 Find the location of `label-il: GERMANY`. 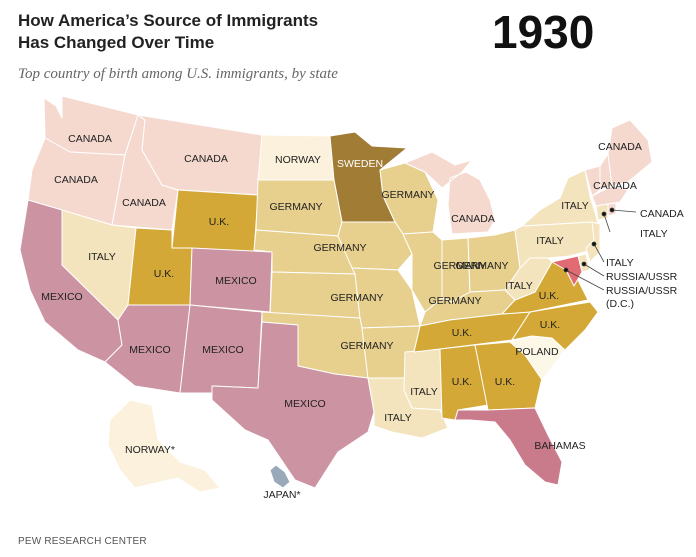

label-il: GERMANY is located at coordinates (459, 266).